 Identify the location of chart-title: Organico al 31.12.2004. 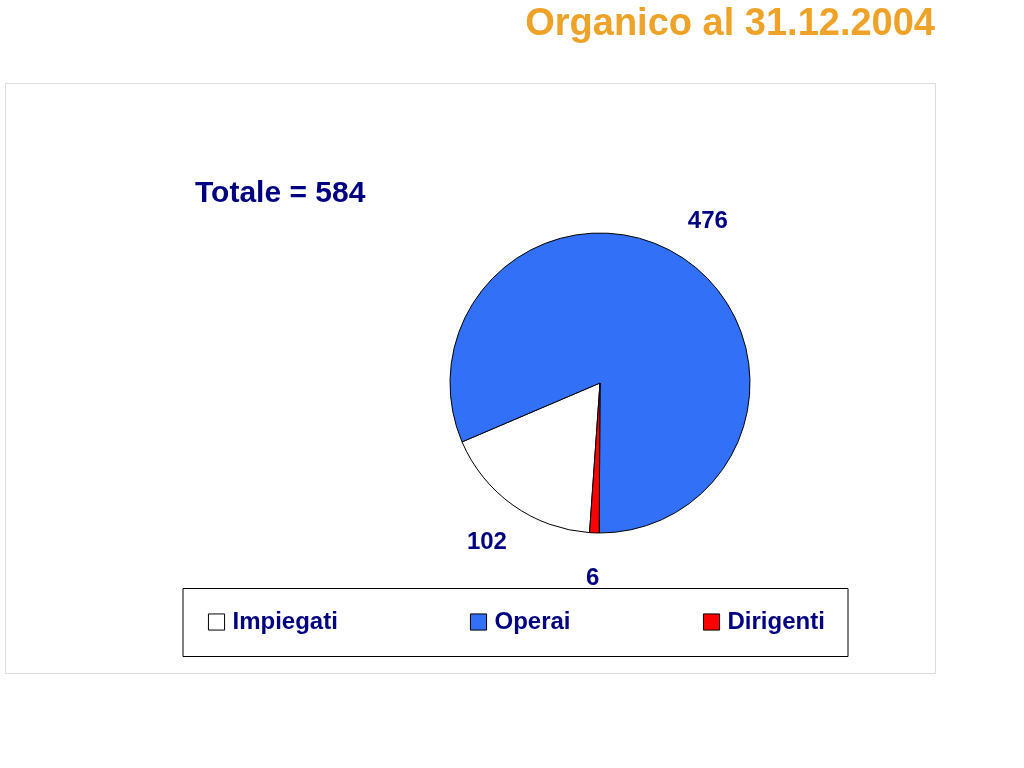
(730, 22).